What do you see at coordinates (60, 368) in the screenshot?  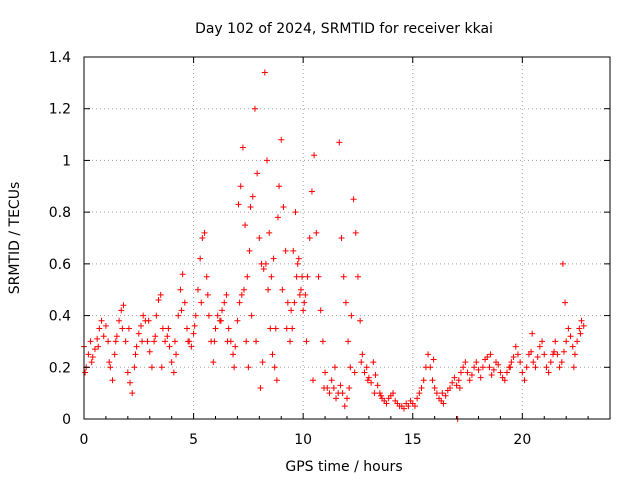 I see `y-tick-label: 0.2` at bounding box center [60, 368].